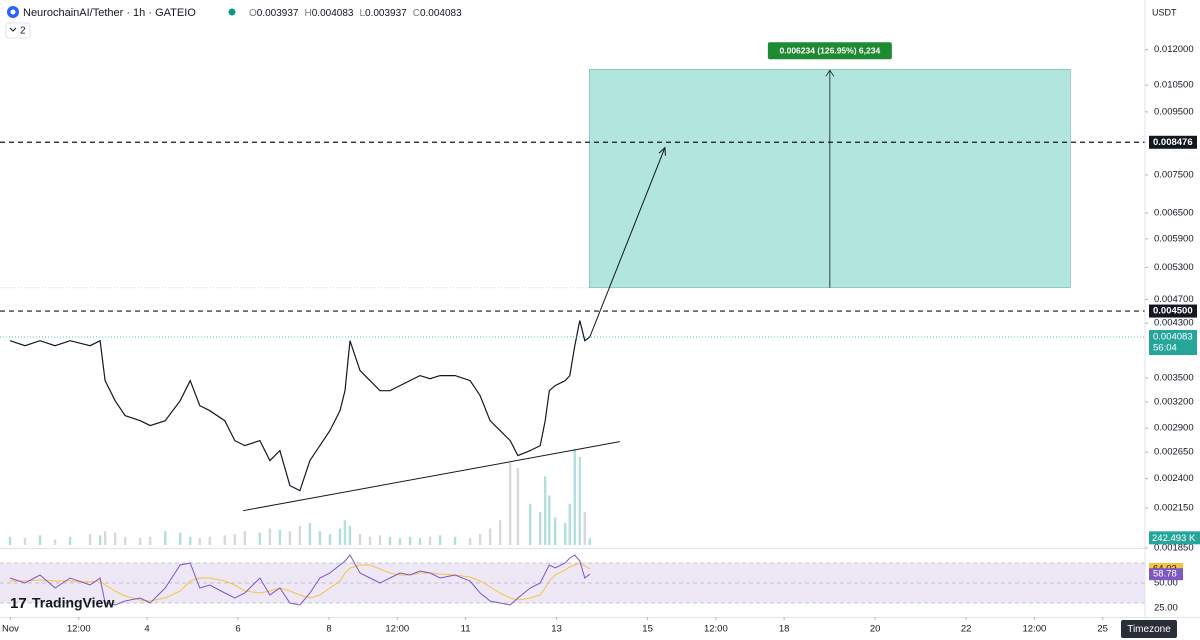 The width and height of the screenshot is (1200, 640). Describe the element at coordinates (1174, 507) in the screenshot. I see `y-tick-label: 0.002150` at that location.